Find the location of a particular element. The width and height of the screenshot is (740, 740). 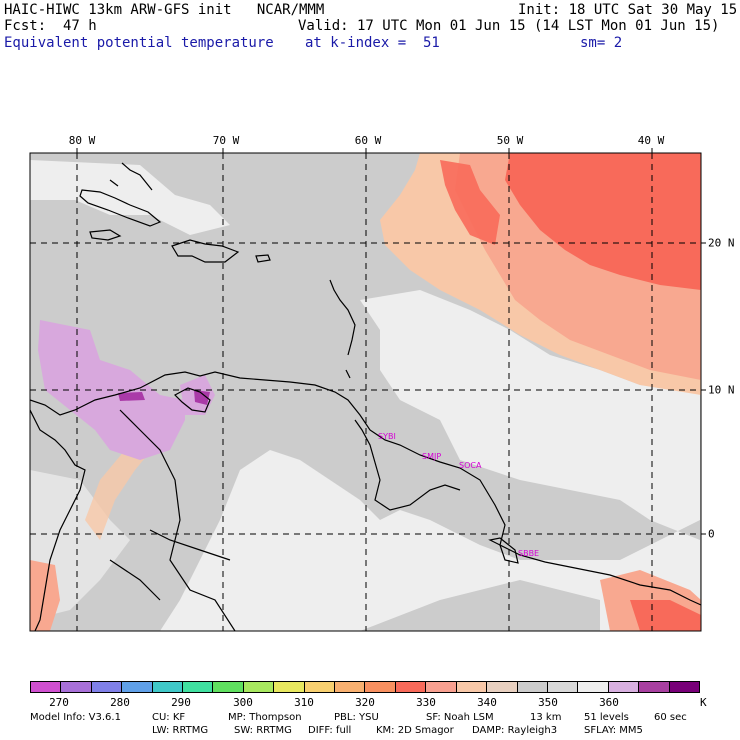

header-init-time: Init: 18 UTC Sat 30 May 15 is located at coordinates (628, 10).